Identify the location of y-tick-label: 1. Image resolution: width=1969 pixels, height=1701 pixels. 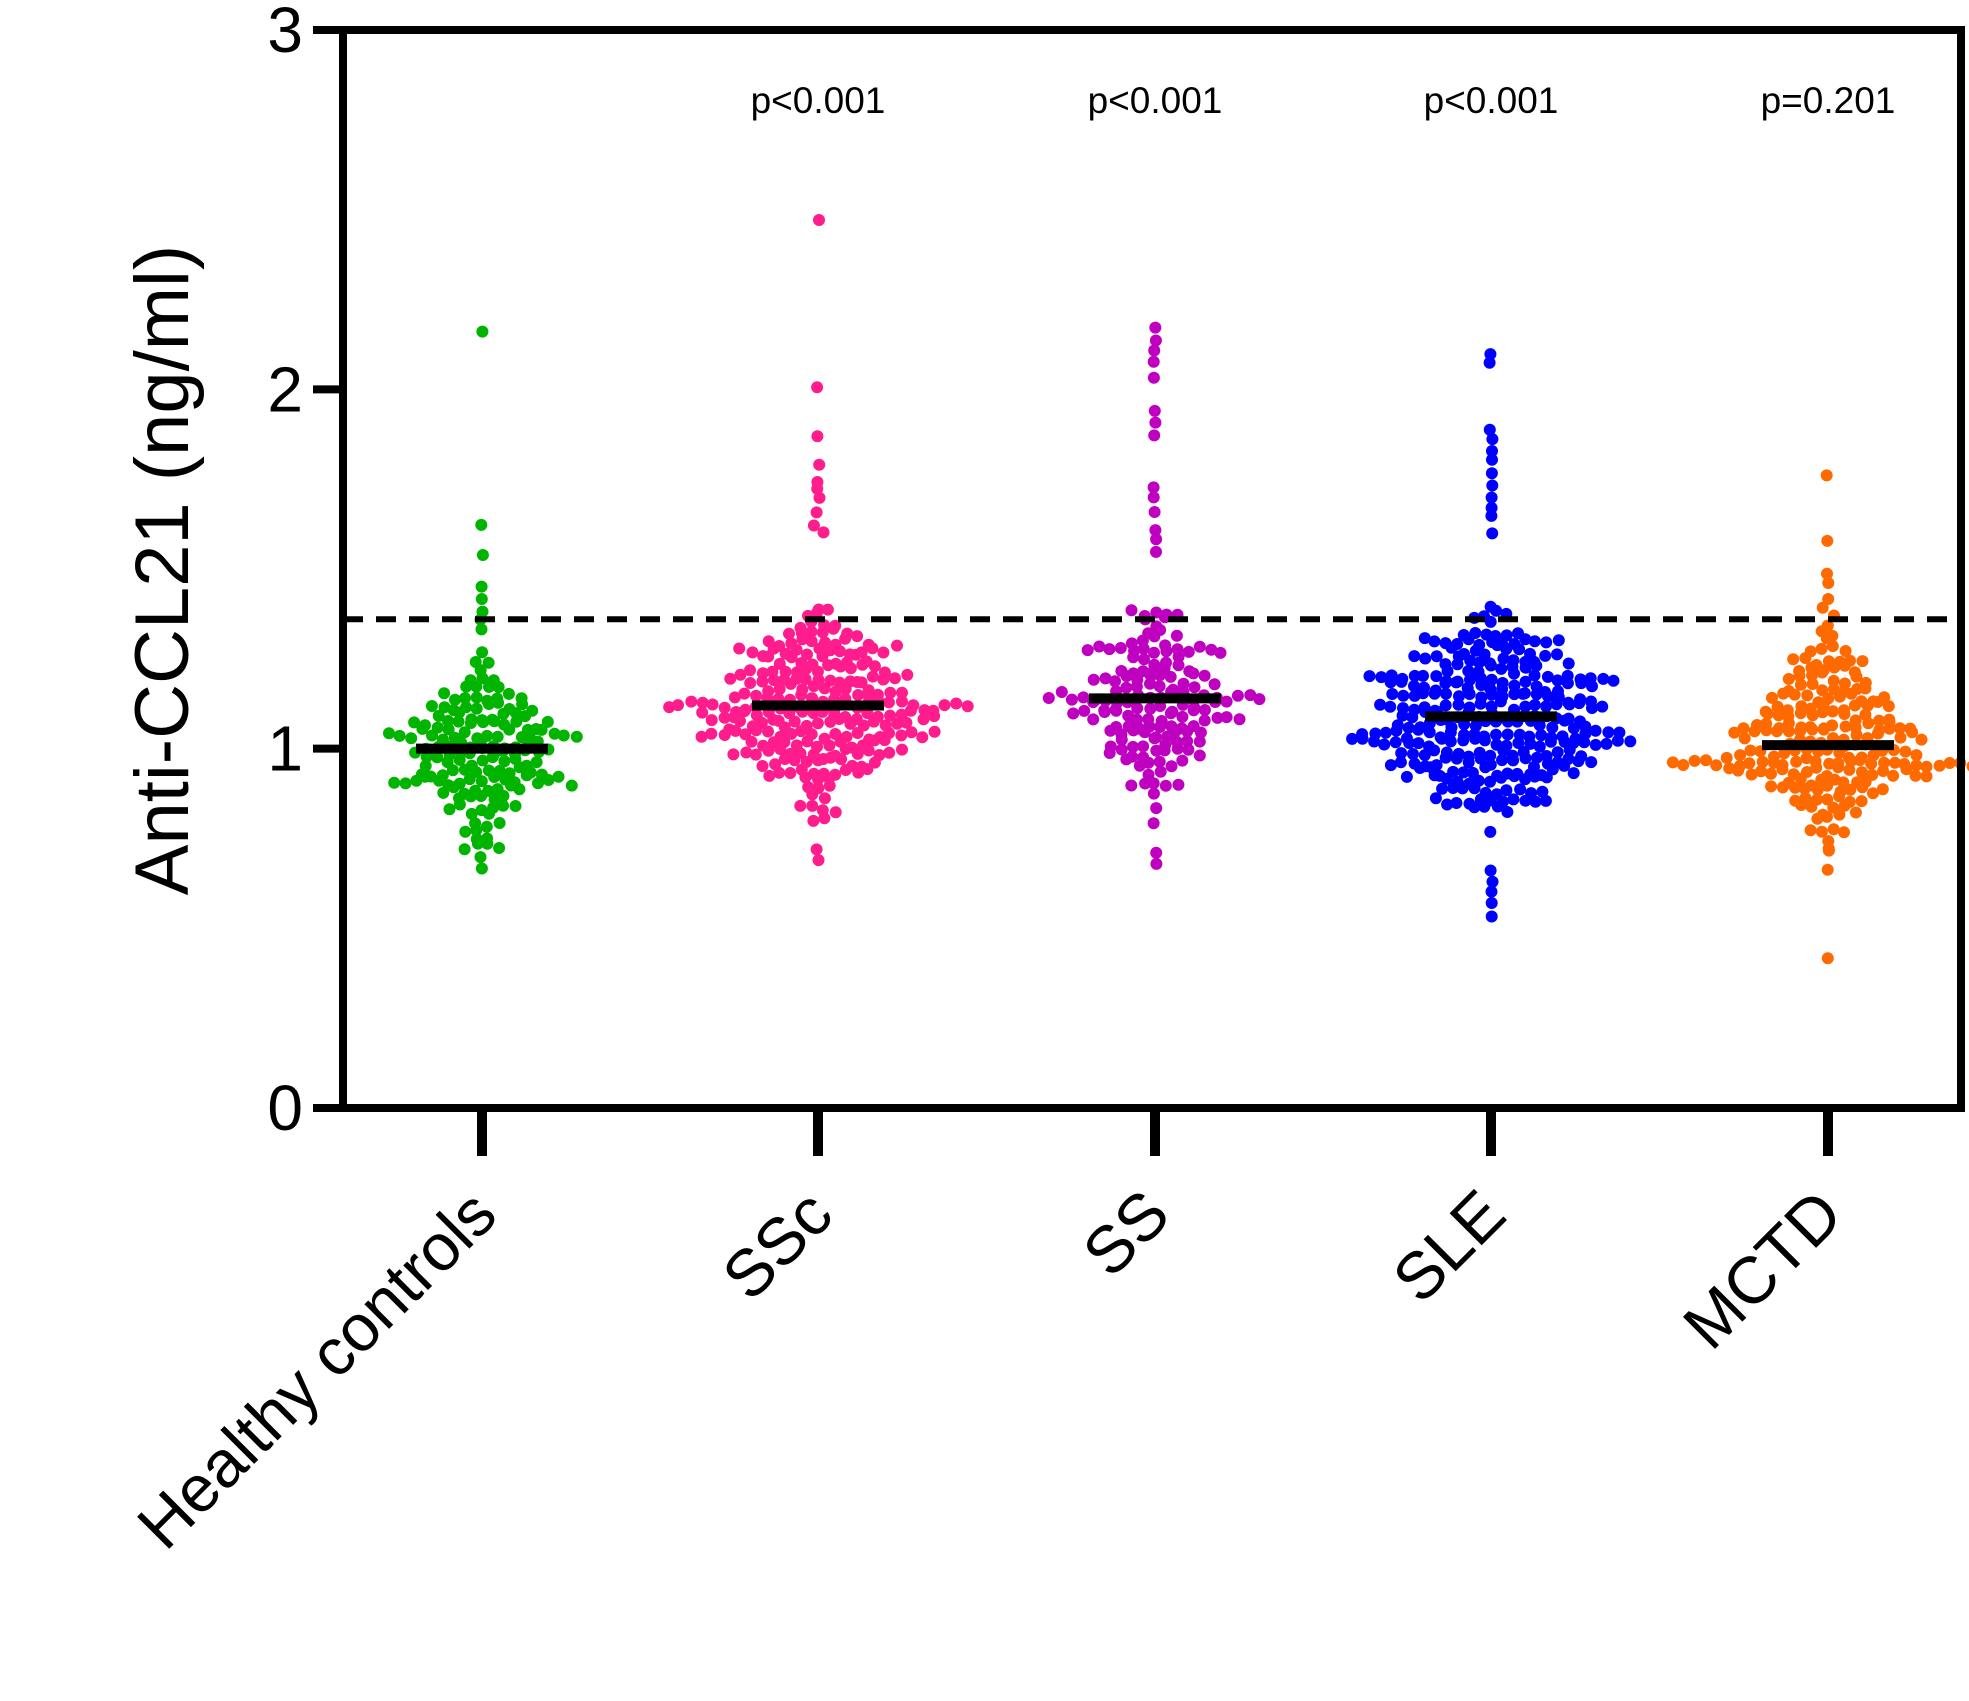
(285, 749).